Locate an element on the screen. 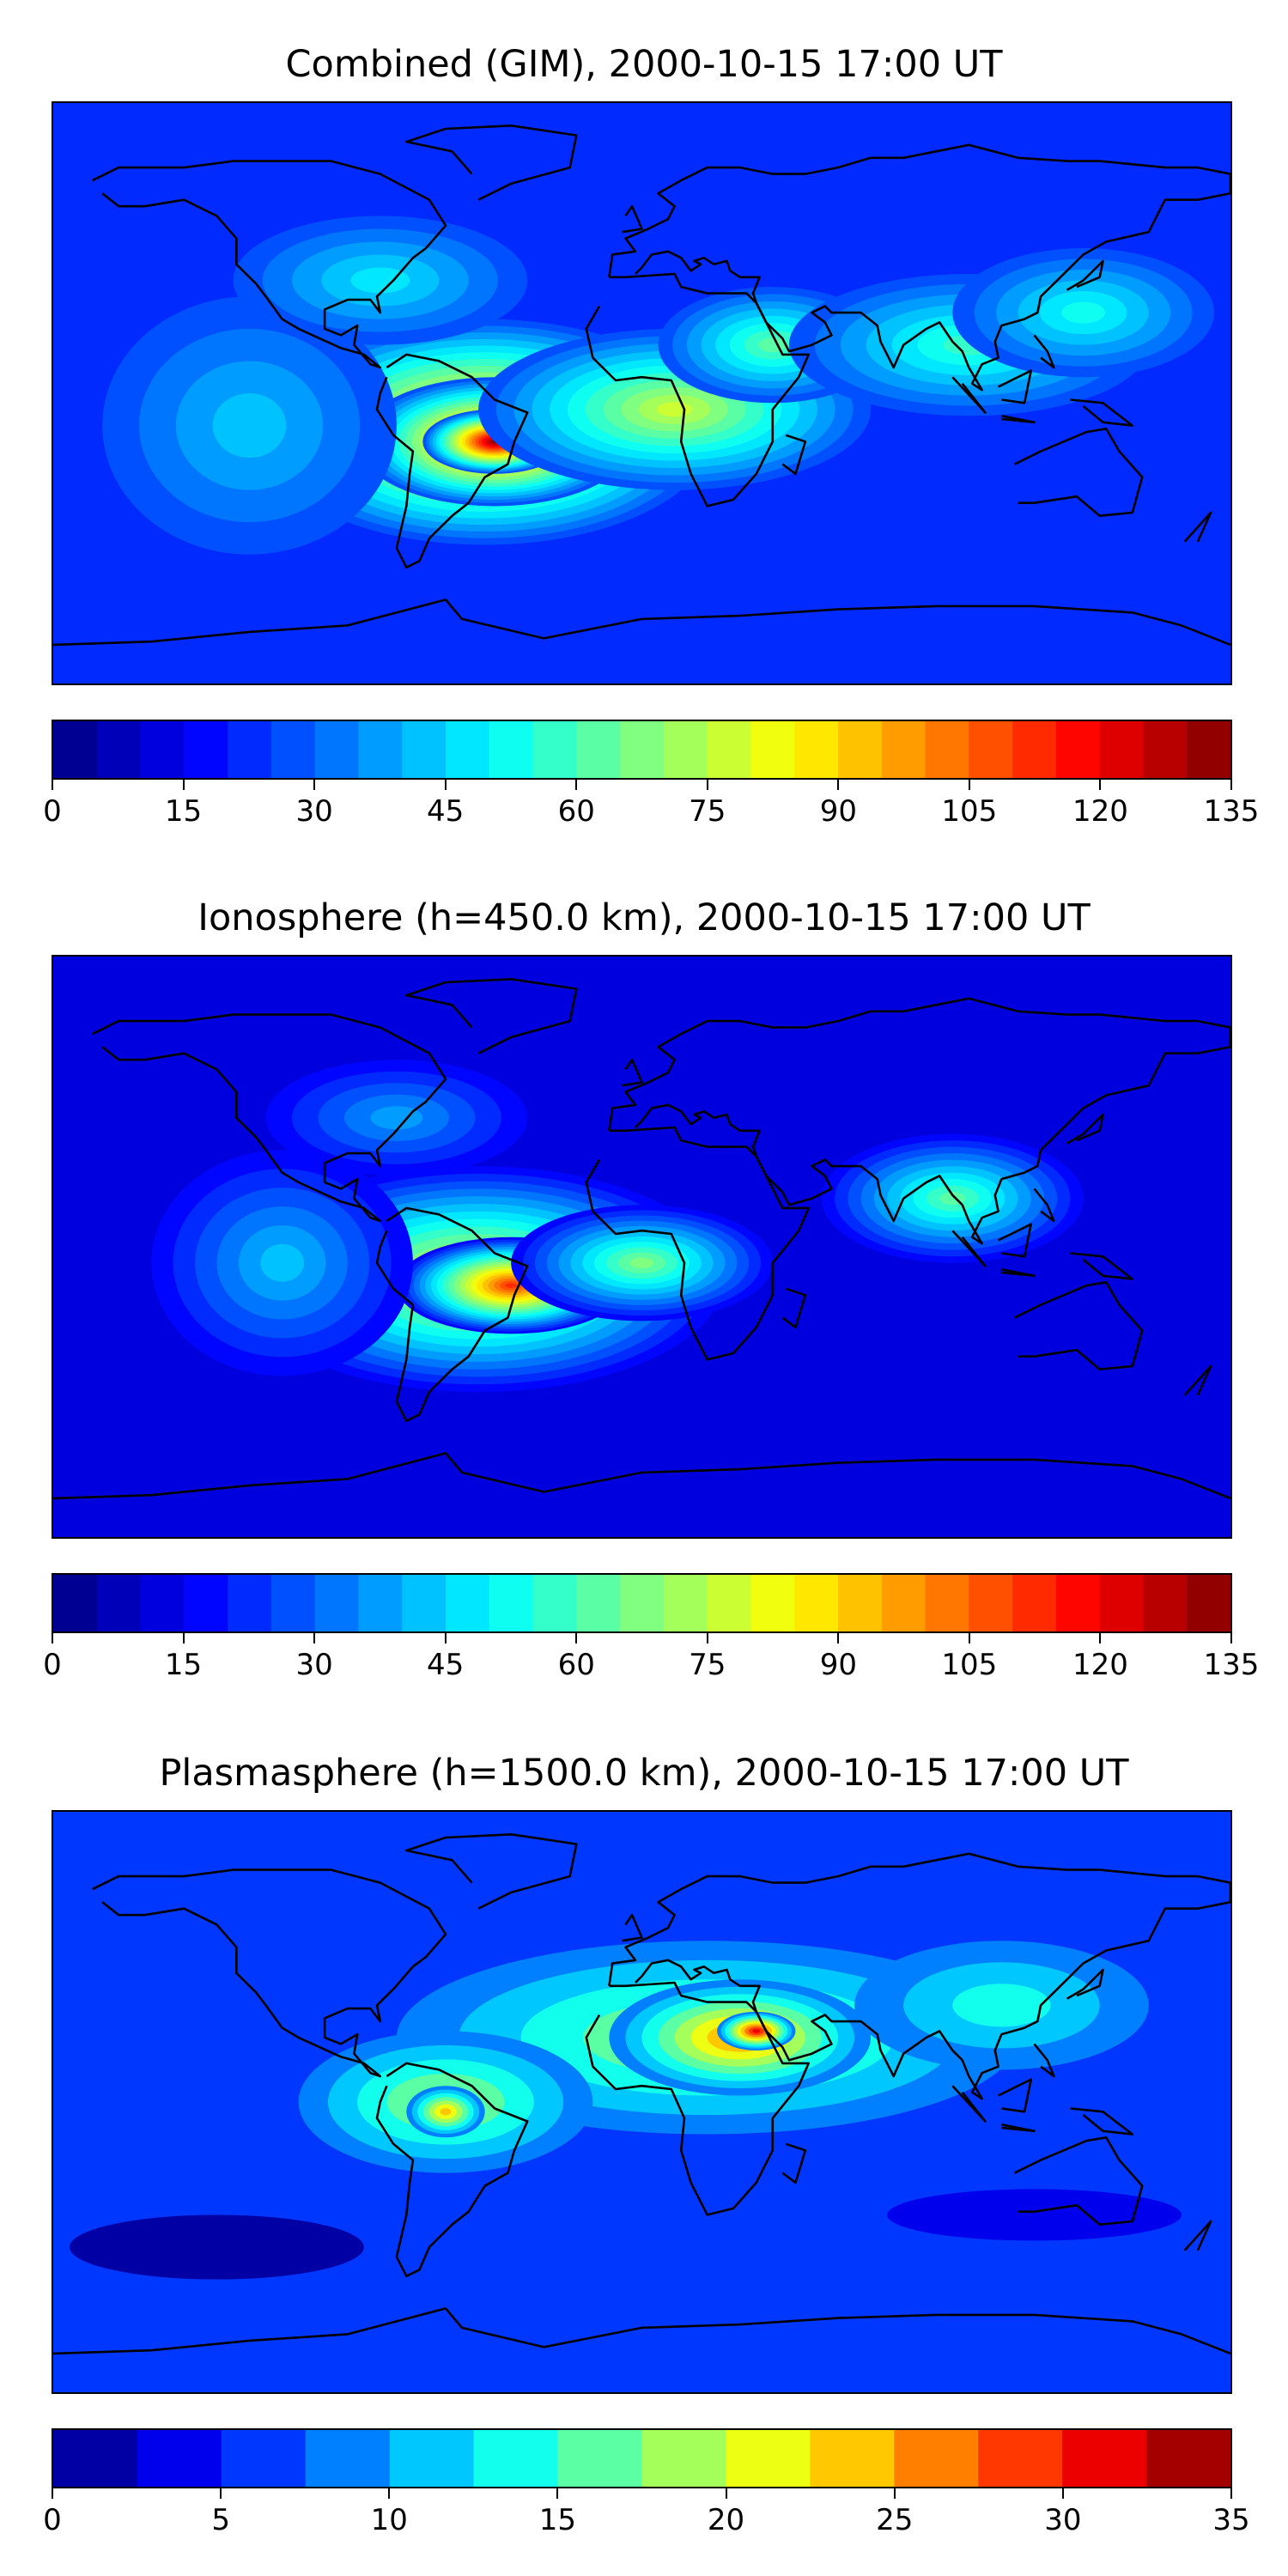 The image size is (1288, 2576). panel-3-colorbar-ticks: 0 5 10 15 20 25 30 35 is located at coordinates (647, 2514).